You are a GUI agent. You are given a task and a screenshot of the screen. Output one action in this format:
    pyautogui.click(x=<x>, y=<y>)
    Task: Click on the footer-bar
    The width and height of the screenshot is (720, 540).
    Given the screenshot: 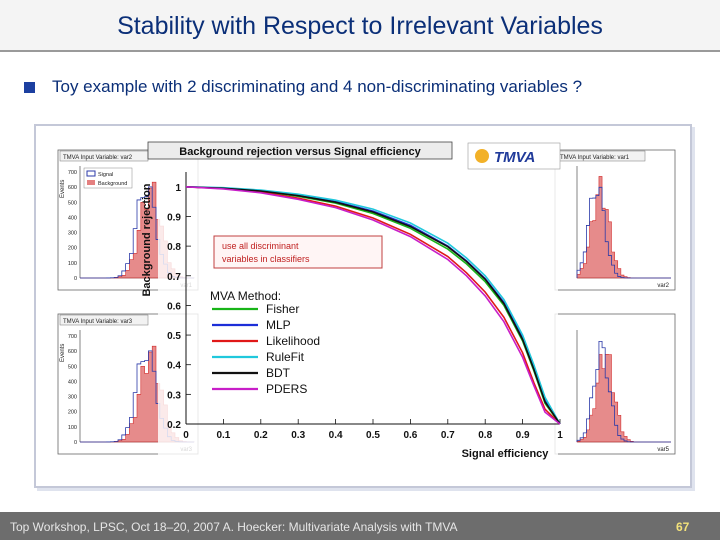 What is the action you would take?
    pyautogui.click(x=360, y=526)
    